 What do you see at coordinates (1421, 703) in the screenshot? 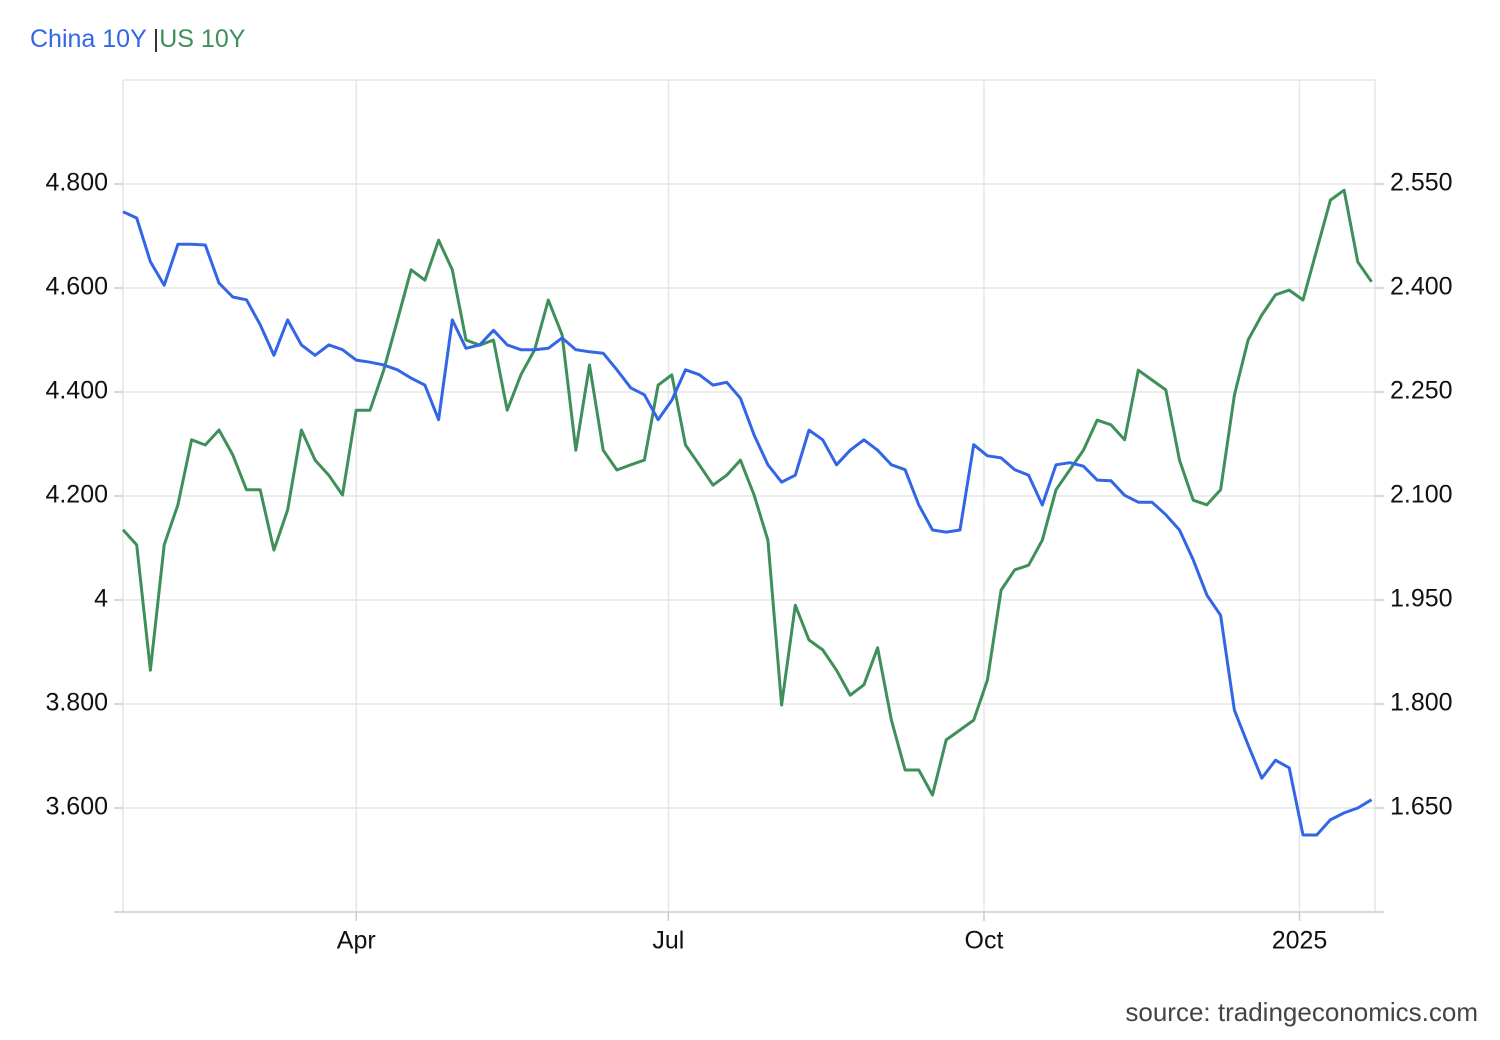
I see `y2-tick-label: 1.800` at bounding box center [1421, 703].